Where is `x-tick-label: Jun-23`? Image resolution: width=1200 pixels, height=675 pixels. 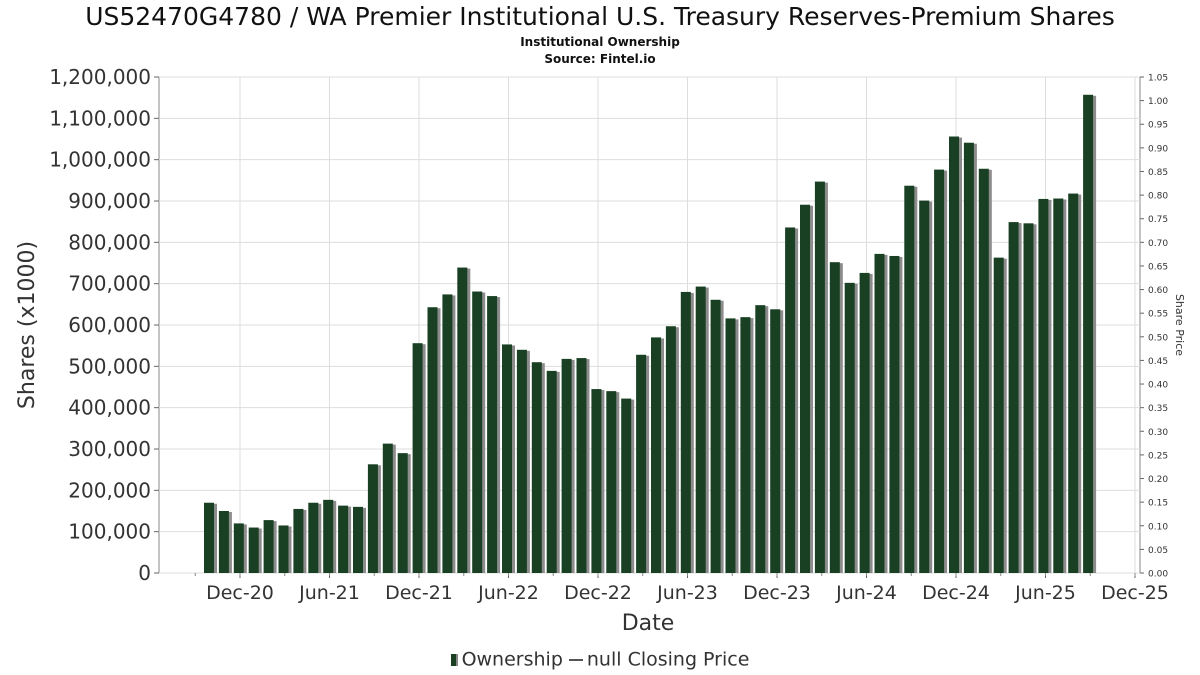
x-tick-label: Jun-23 is located at coordinates (687, 593).